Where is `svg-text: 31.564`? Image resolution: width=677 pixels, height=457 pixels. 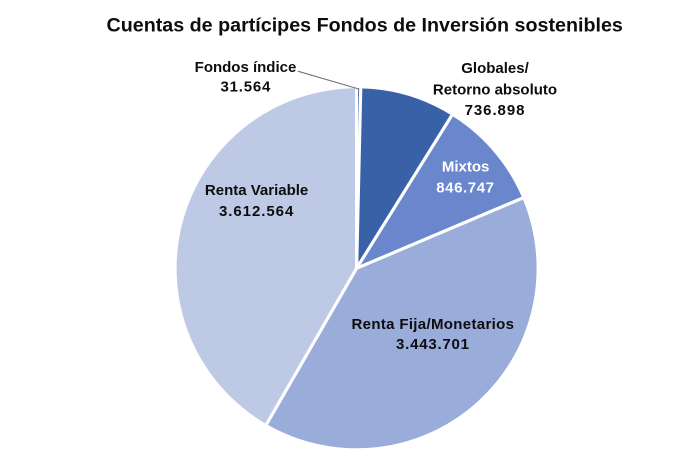
svg-text: 31.564 is located at coordinates (245, 87).